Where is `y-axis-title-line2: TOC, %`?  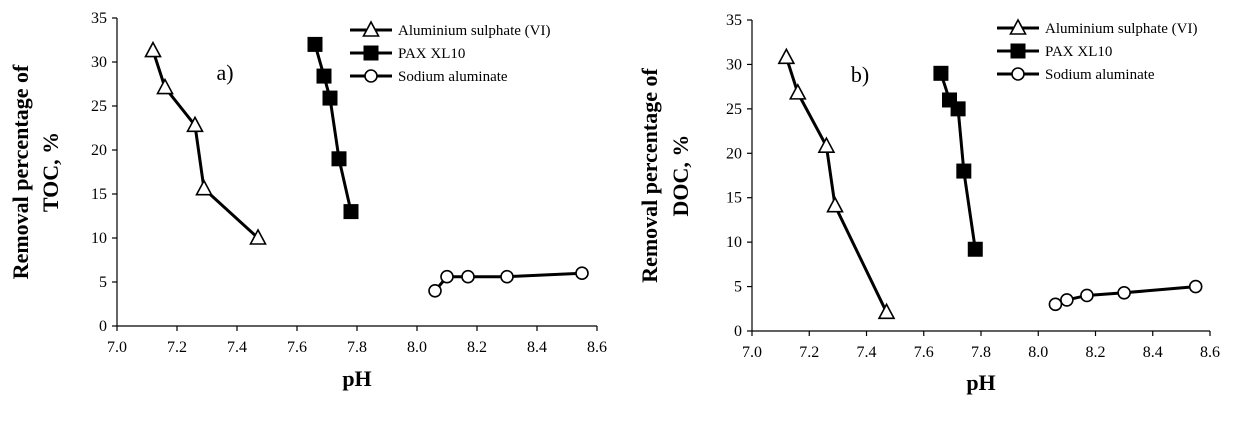
y-axis-title-line2: TOC, % is located at coordinates (50, 172).